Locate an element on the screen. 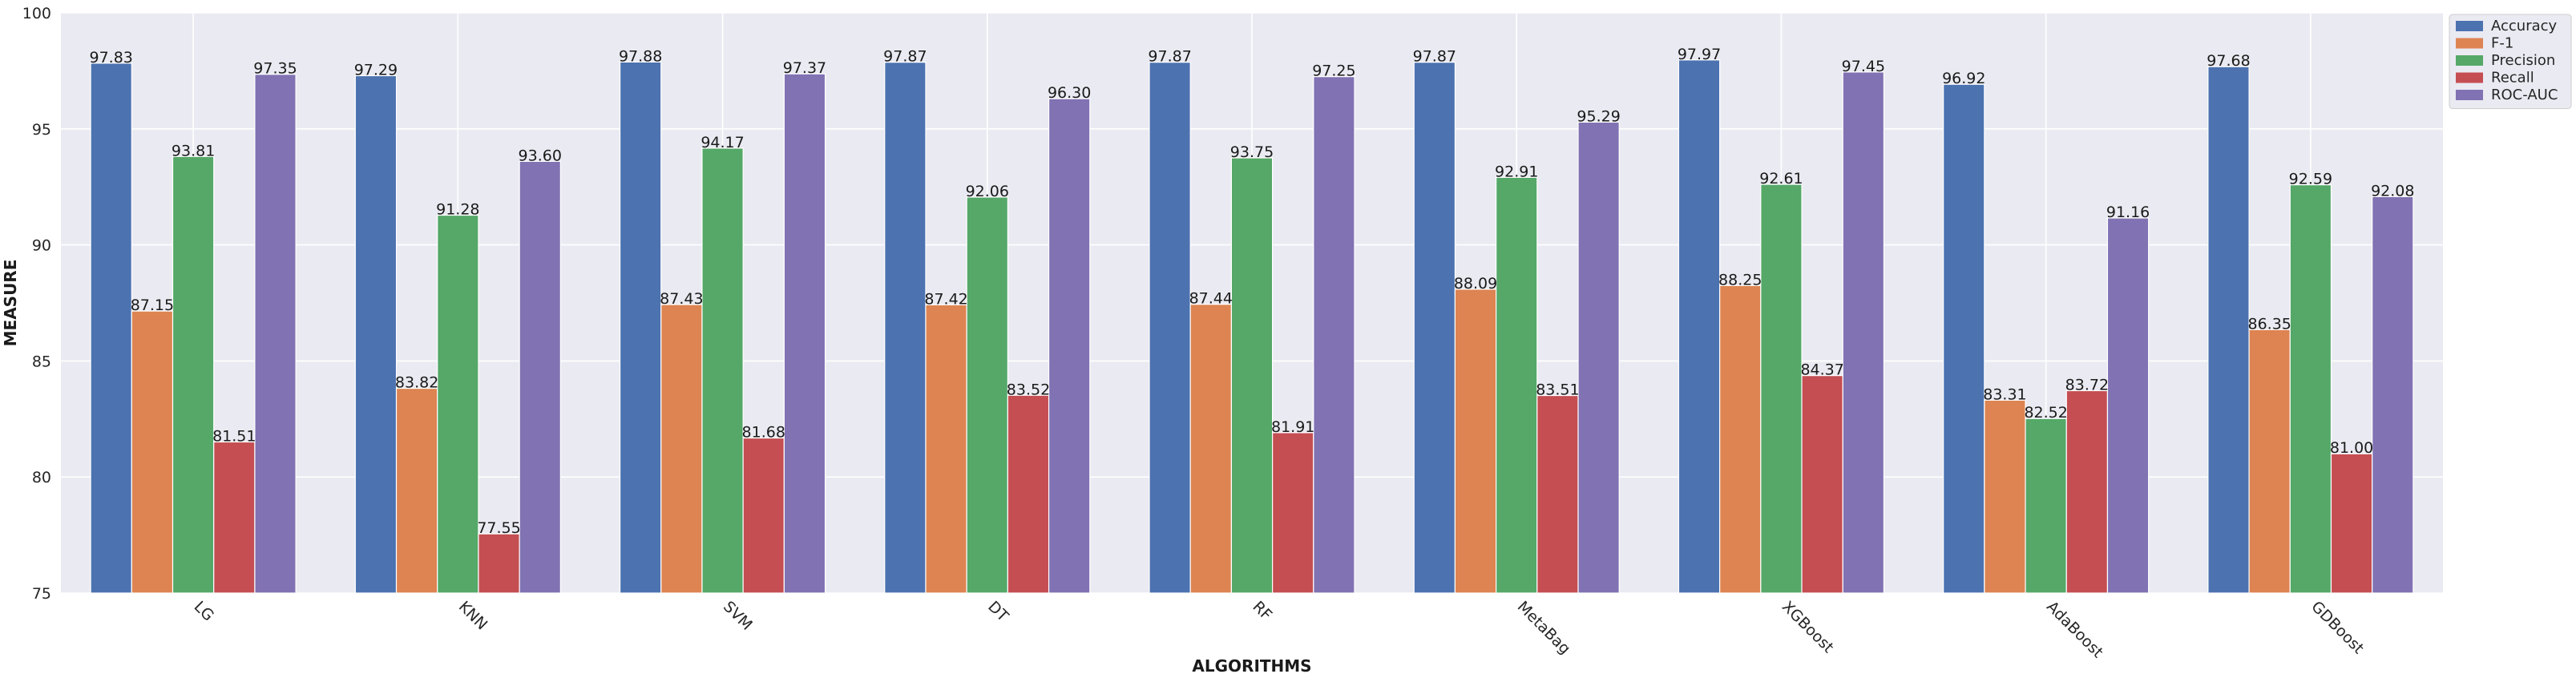 The image size is (2576, 682). bar-accuracy-xgboost is located at coordinates (1700, 326).